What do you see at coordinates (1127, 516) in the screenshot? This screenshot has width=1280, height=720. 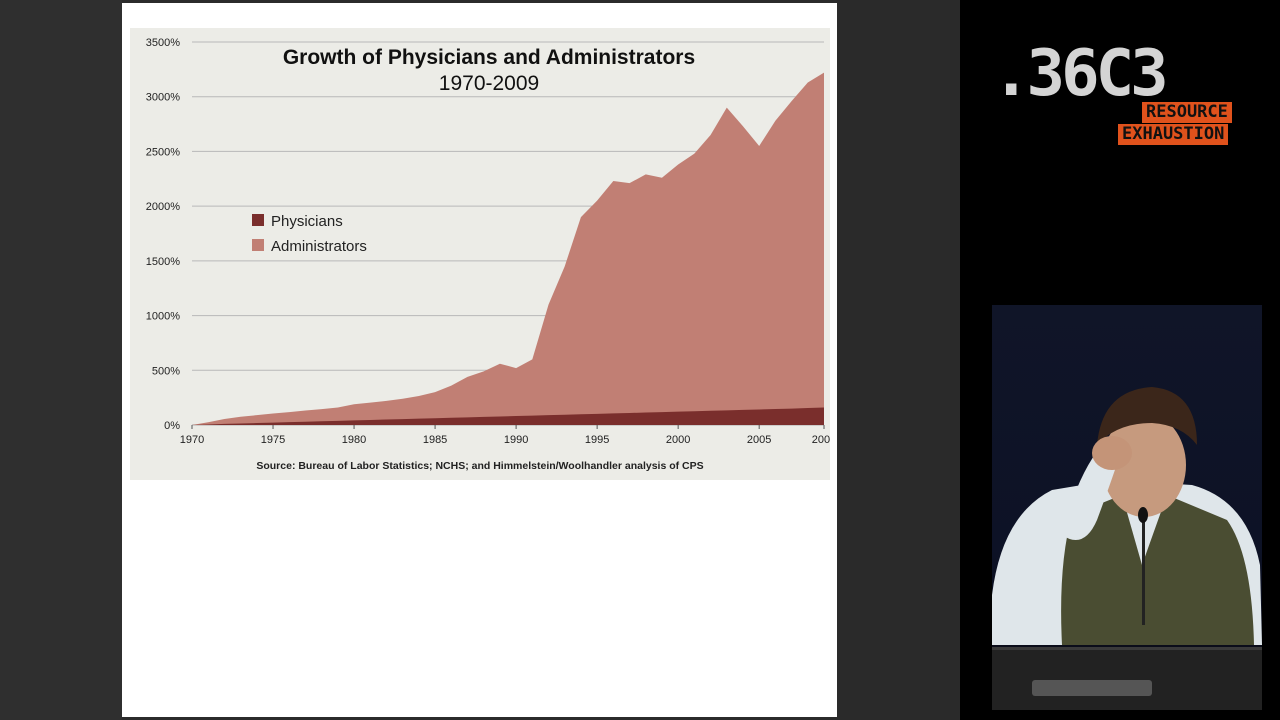 I see `speaker-figure` at bounding box center [1127, 516].